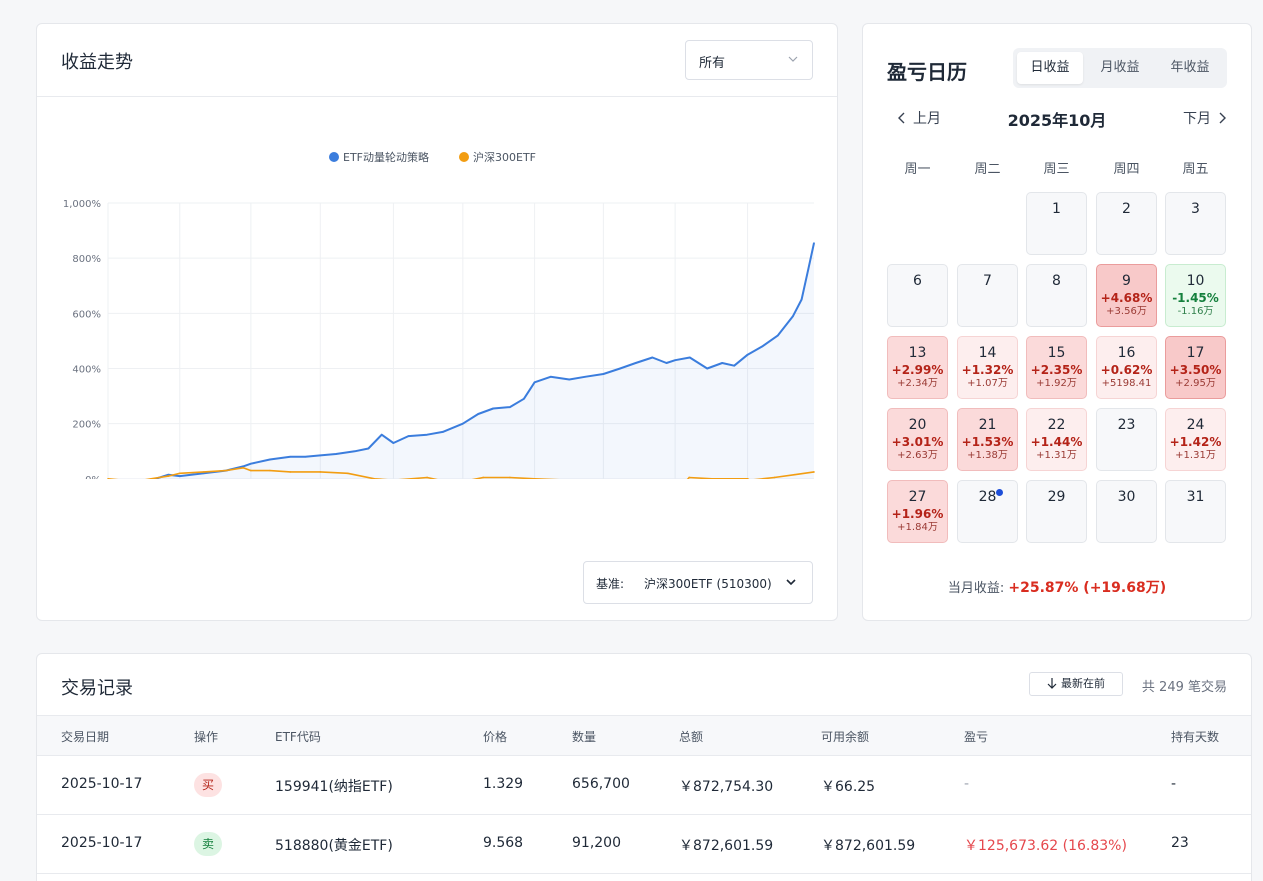 The height and width of the screenshot is (881, 1263). I want to click on weekday-label: 周一, so click(917, 169).